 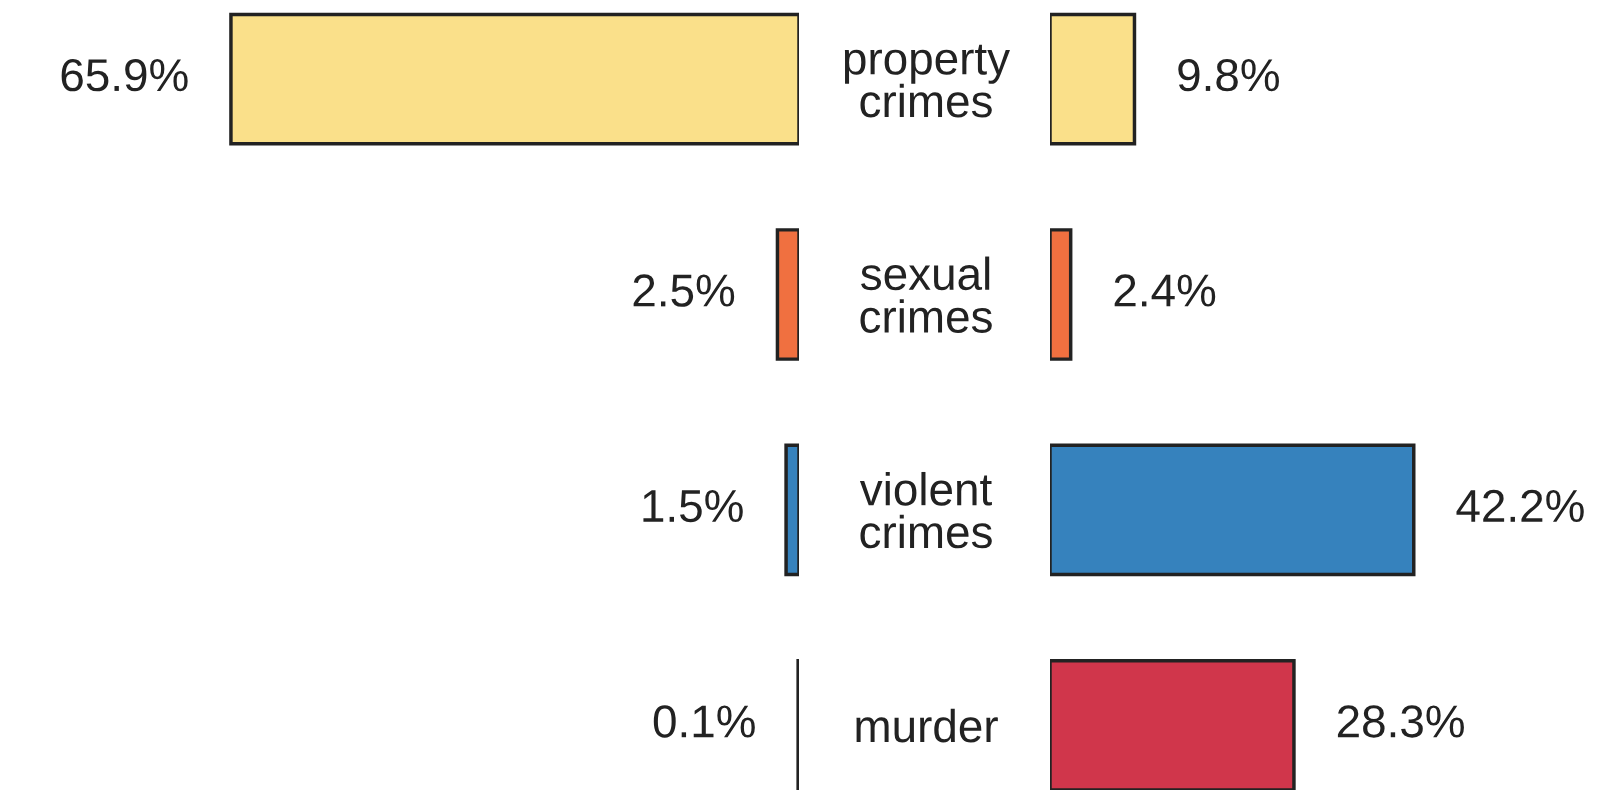 What do you see at coordinates (693, 506) in the screenshot?
I see `data-label: 1.5%` at bounding box center [693, 506].